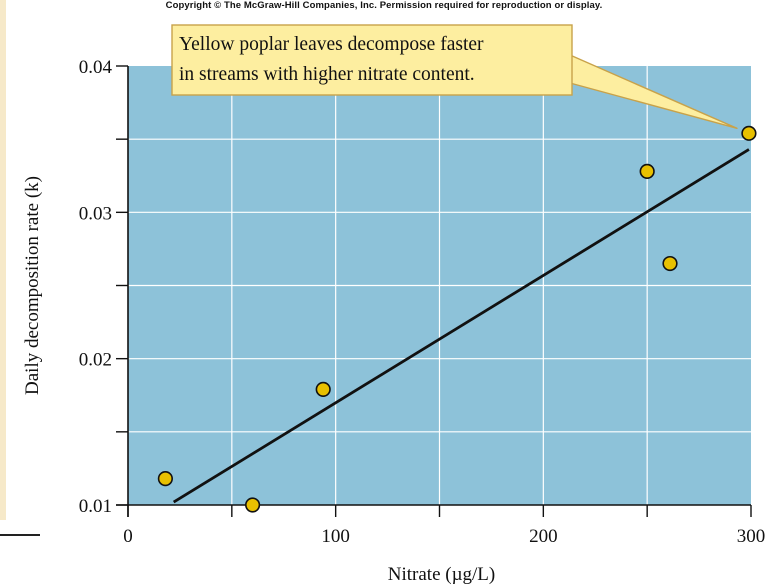  I want to click on x-tick-label: 300, so click(751, 536).